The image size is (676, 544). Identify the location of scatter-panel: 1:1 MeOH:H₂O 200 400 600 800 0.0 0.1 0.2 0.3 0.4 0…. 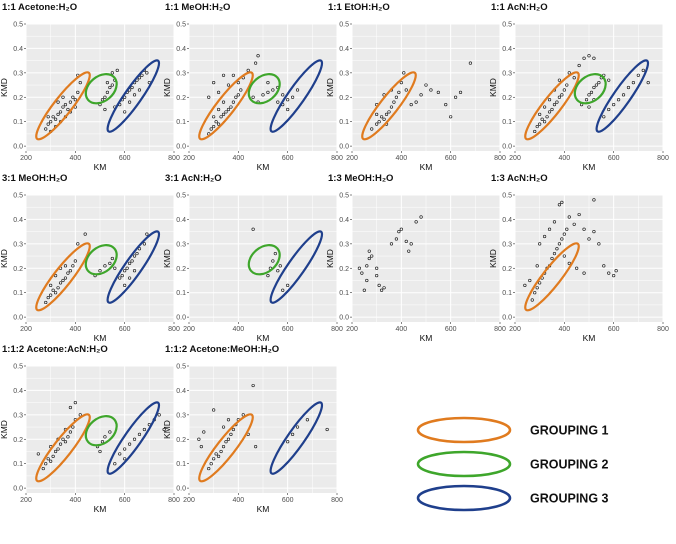
(252, 87).